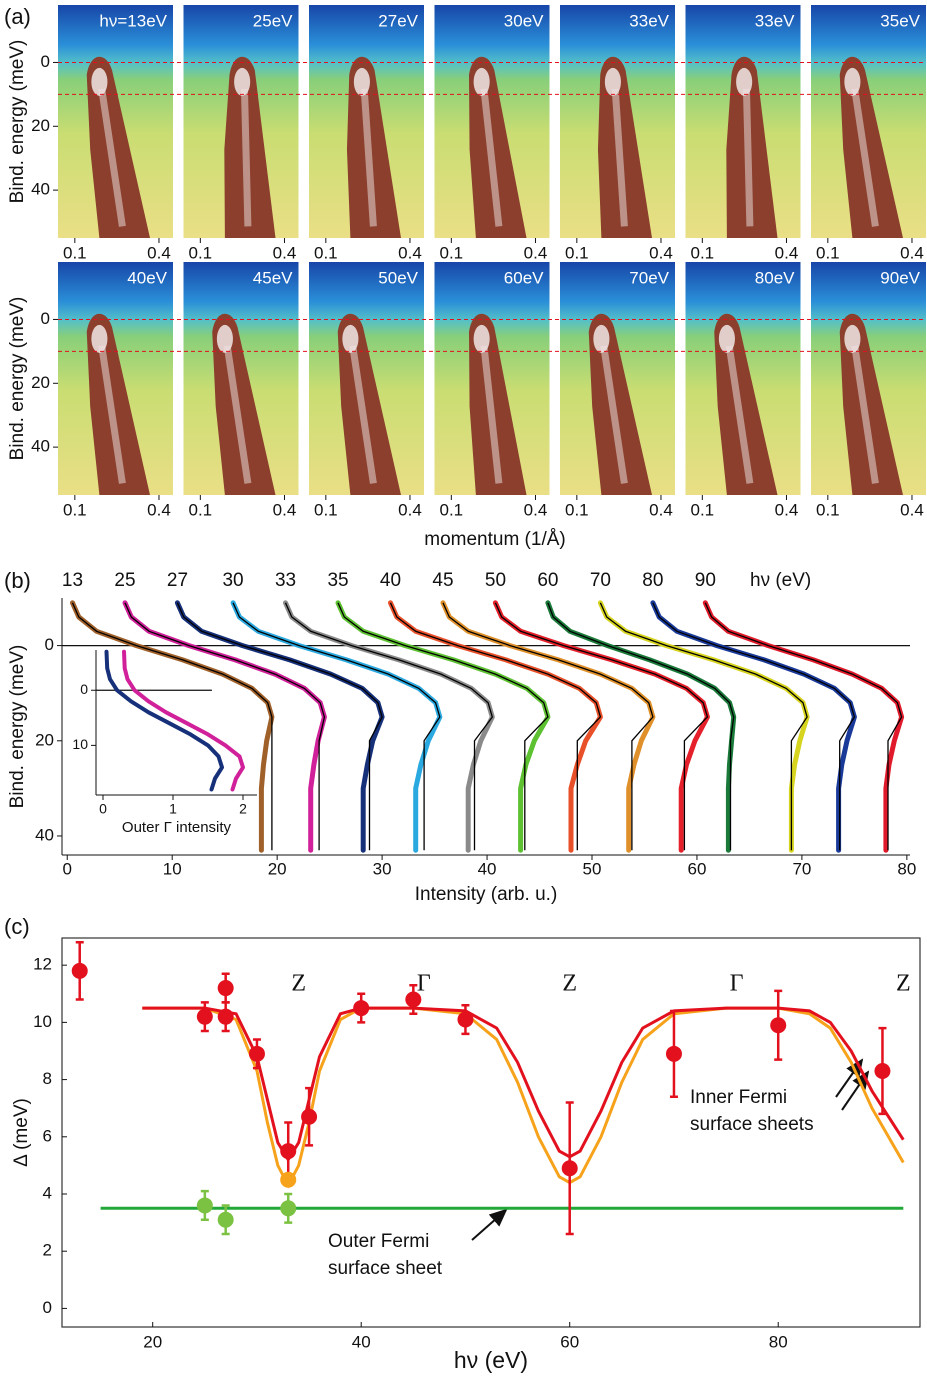 Image resolution: width=927 pixels, height=1376 pixels. I want to click on annotation: Inner Fermi, so click(738, 1097).